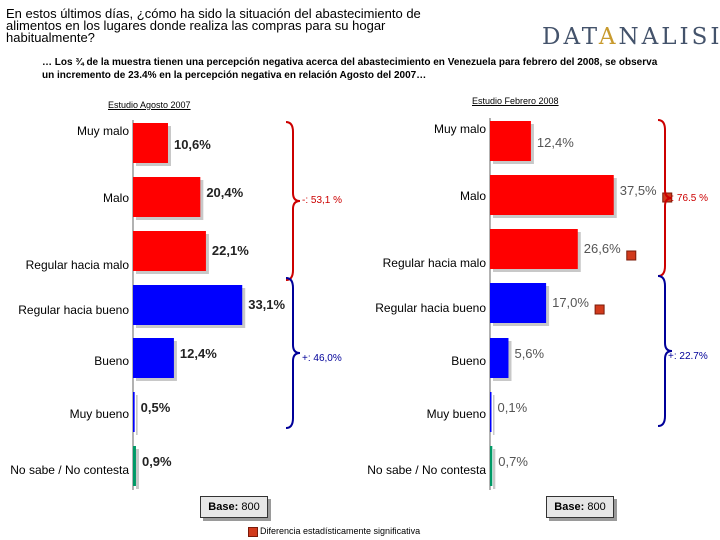 The width and height of the screenshot is (720, 540). Describe the element at coordinates (570, 302) in the screenshot. I see `febrero-value-label-3: 17,0%` at that location.